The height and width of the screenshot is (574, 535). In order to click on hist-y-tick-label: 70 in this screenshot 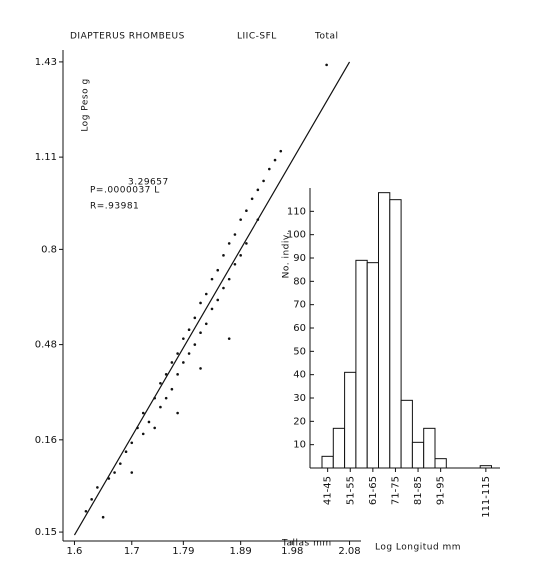, I will do `click(299, 305)`.